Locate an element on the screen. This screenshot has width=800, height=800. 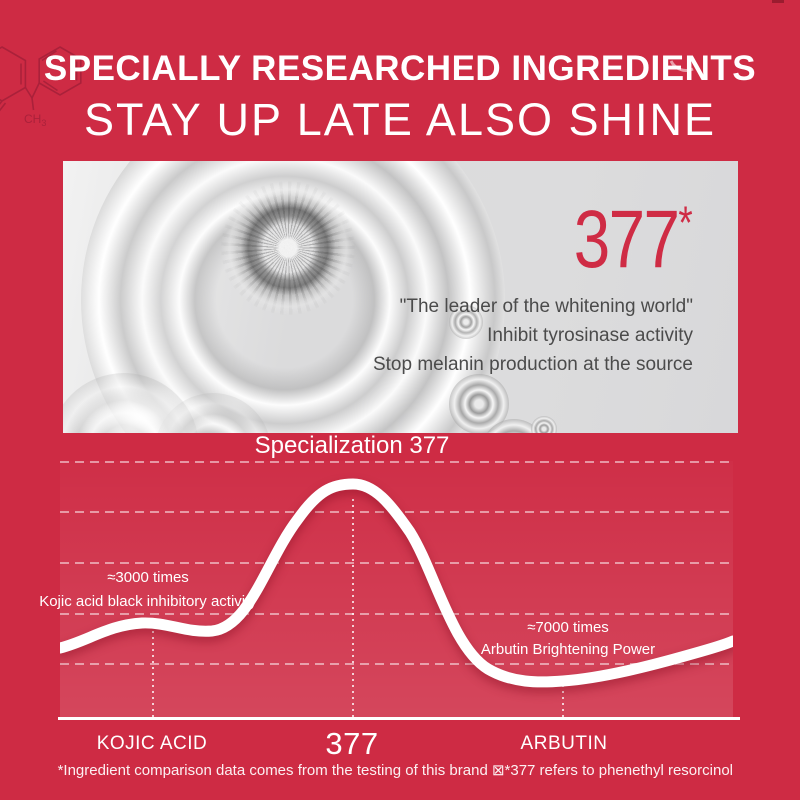
hero-tagline-1: "The leader of the whitening world" is located at coordinates (546, 306).